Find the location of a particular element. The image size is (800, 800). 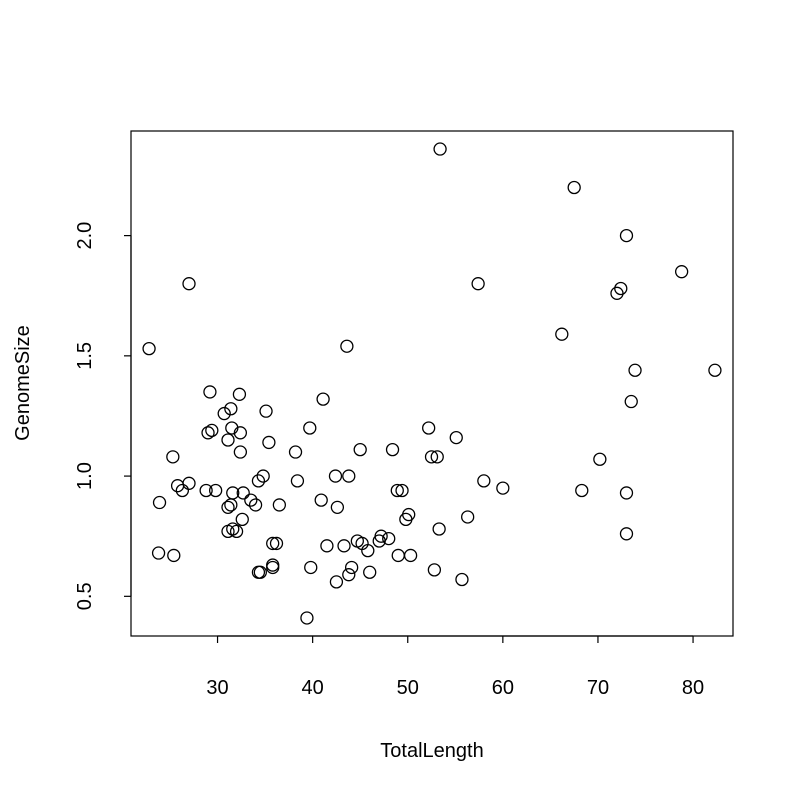

y-tick-label: 2.0 is located at coordinates (85, 236).